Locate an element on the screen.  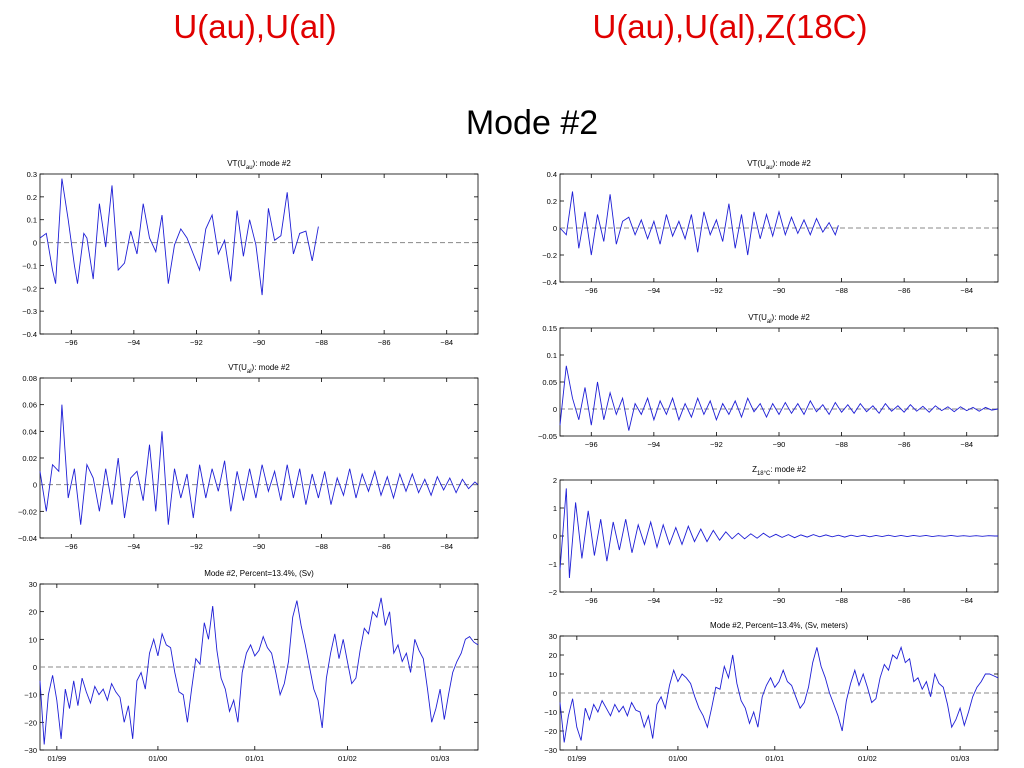
y-tick-label: 0.15 is located at coordinates (549, 328).